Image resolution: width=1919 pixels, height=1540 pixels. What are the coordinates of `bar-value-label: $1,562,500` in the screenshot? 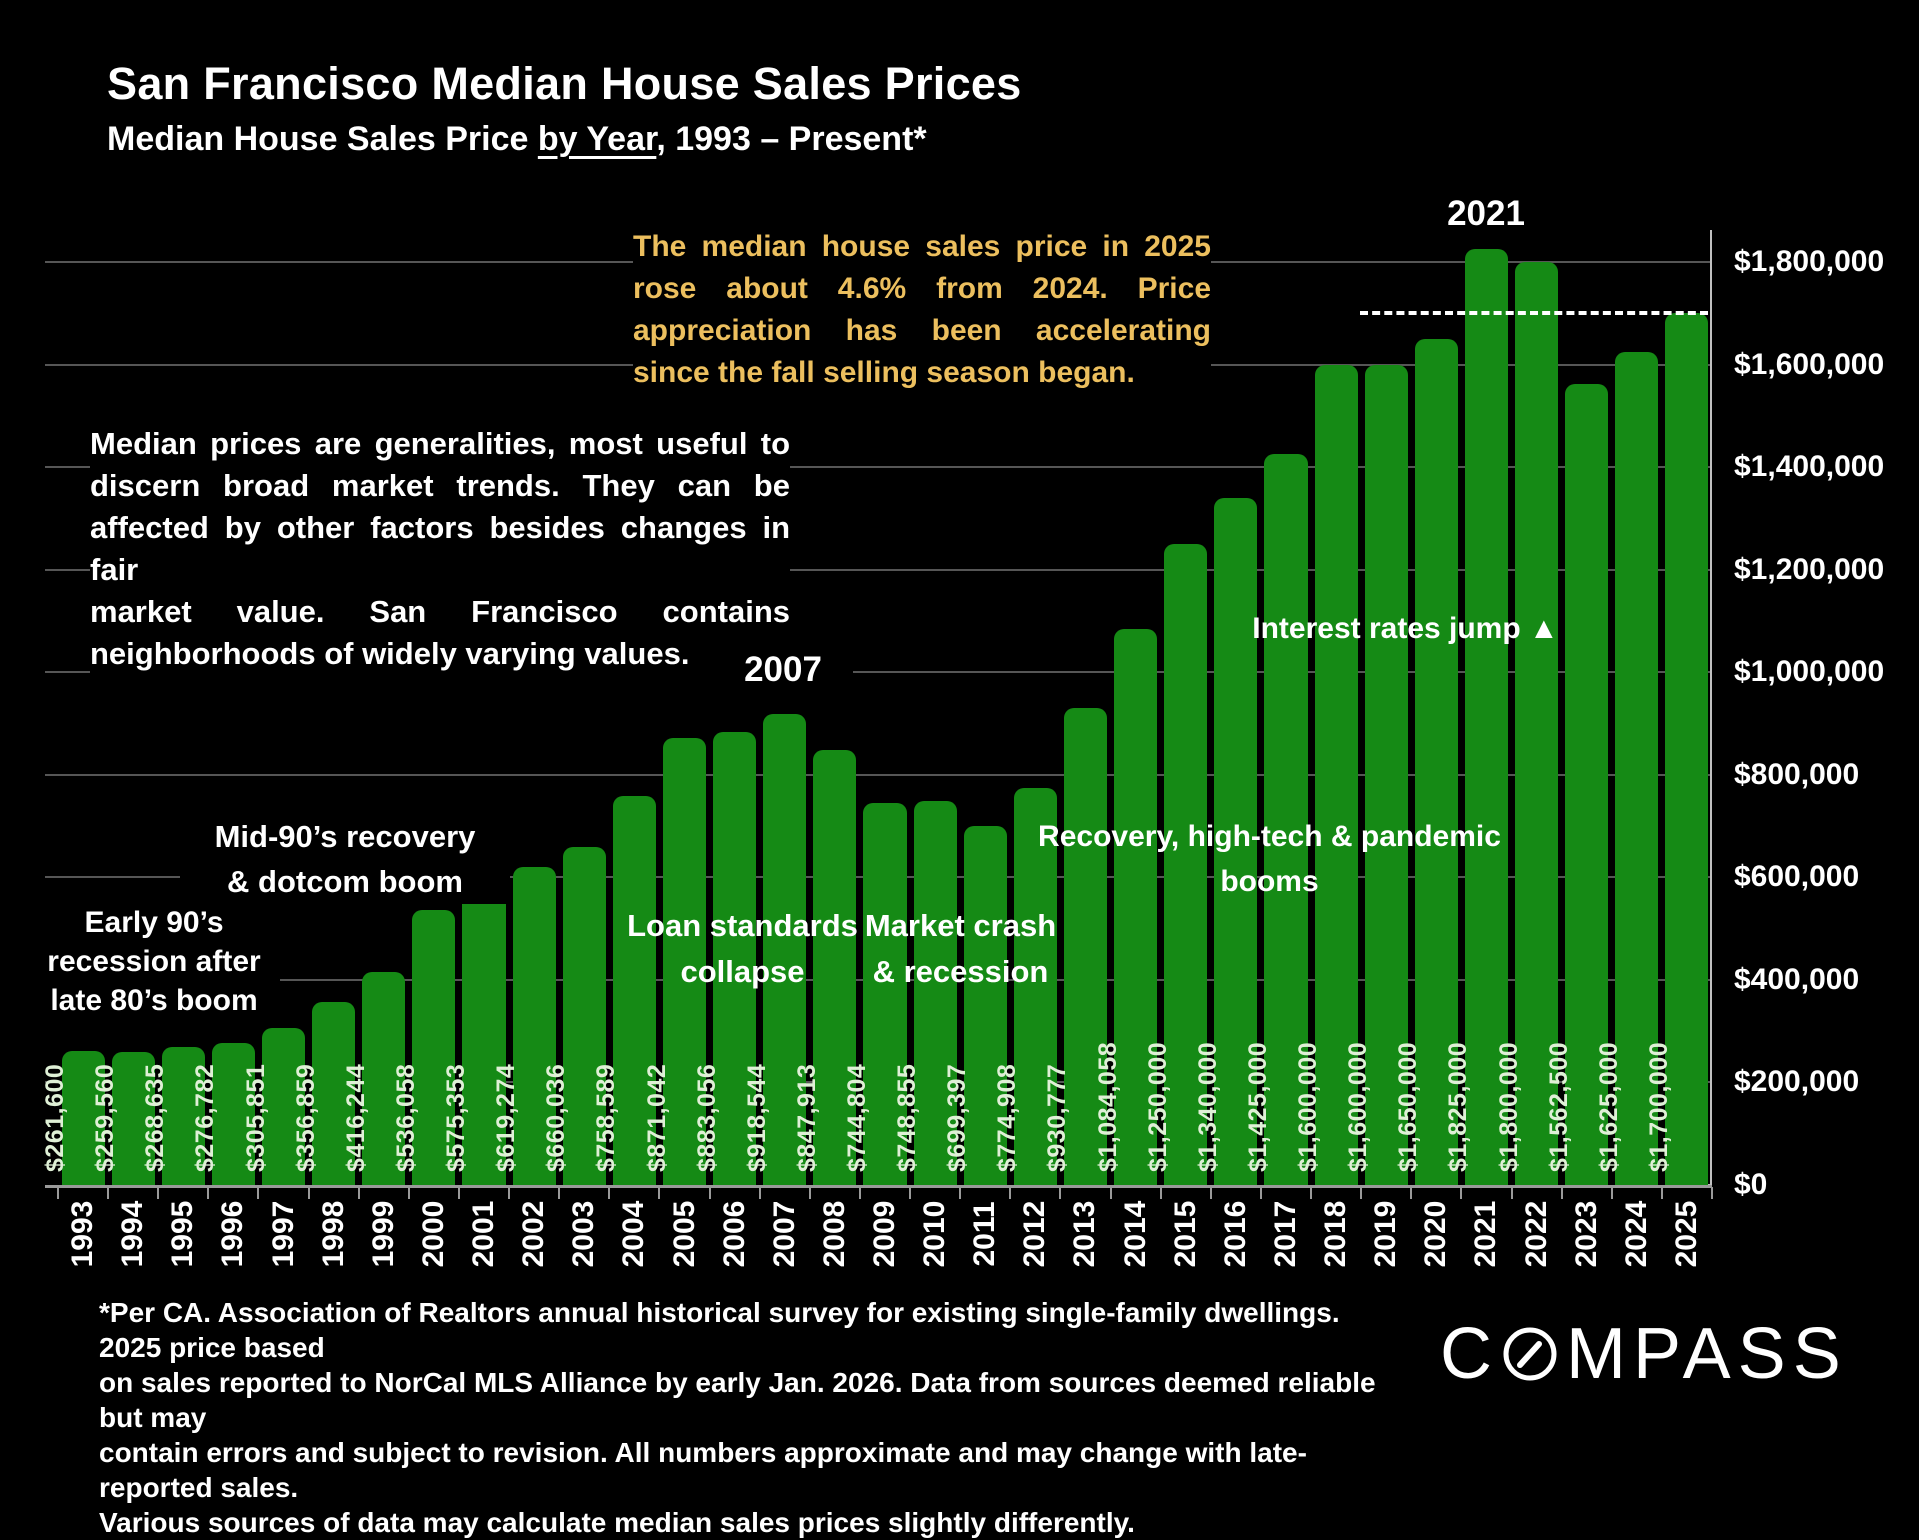 It's located at (1558, 1106).